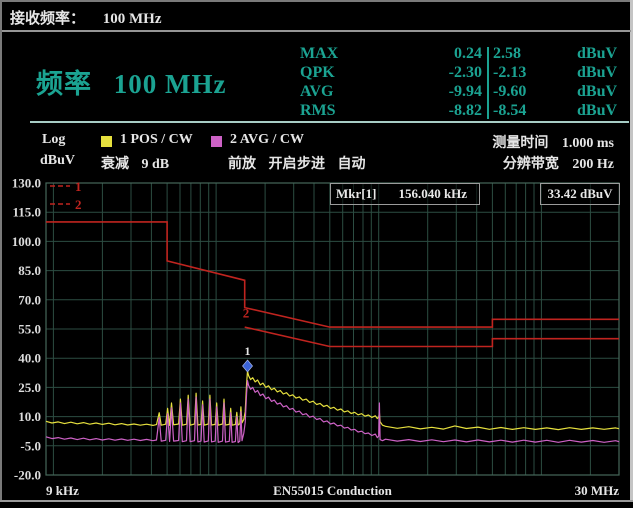  What do you see at coordinates (319, 53) in the screenshot?
I see `detector-name: MAX` at bounding box center [319, 53].